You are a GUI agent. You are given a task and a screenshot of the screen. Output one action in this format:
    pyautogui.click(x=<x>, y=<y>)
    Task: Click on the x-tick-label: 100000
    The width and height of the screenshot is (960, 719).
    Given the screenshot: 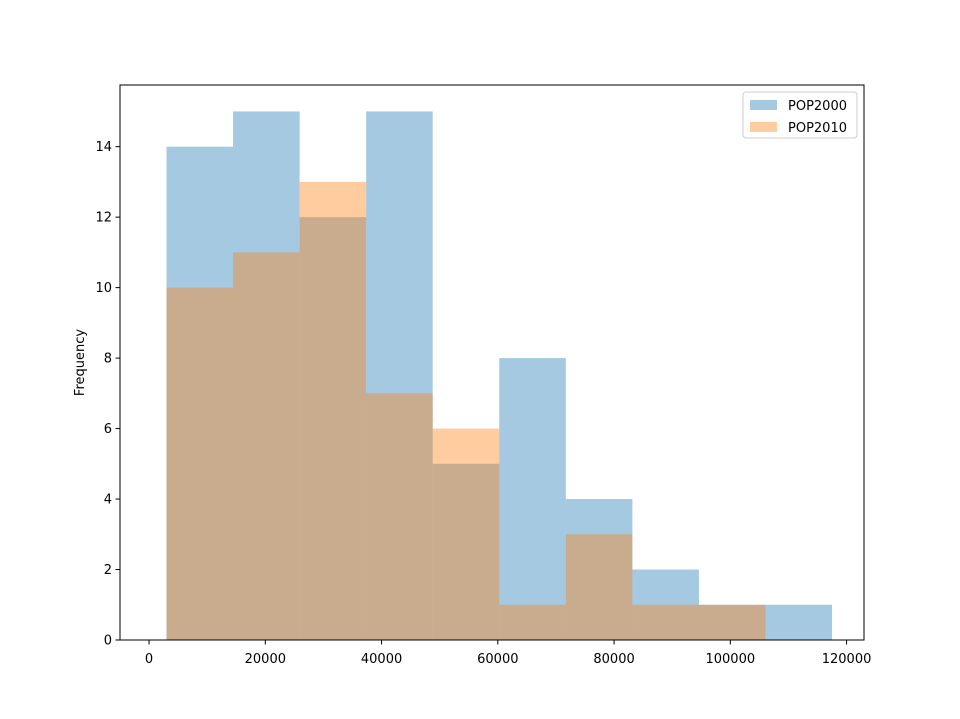 What is the action you would take?
    pyautogui.click(x=730, y=659)
    